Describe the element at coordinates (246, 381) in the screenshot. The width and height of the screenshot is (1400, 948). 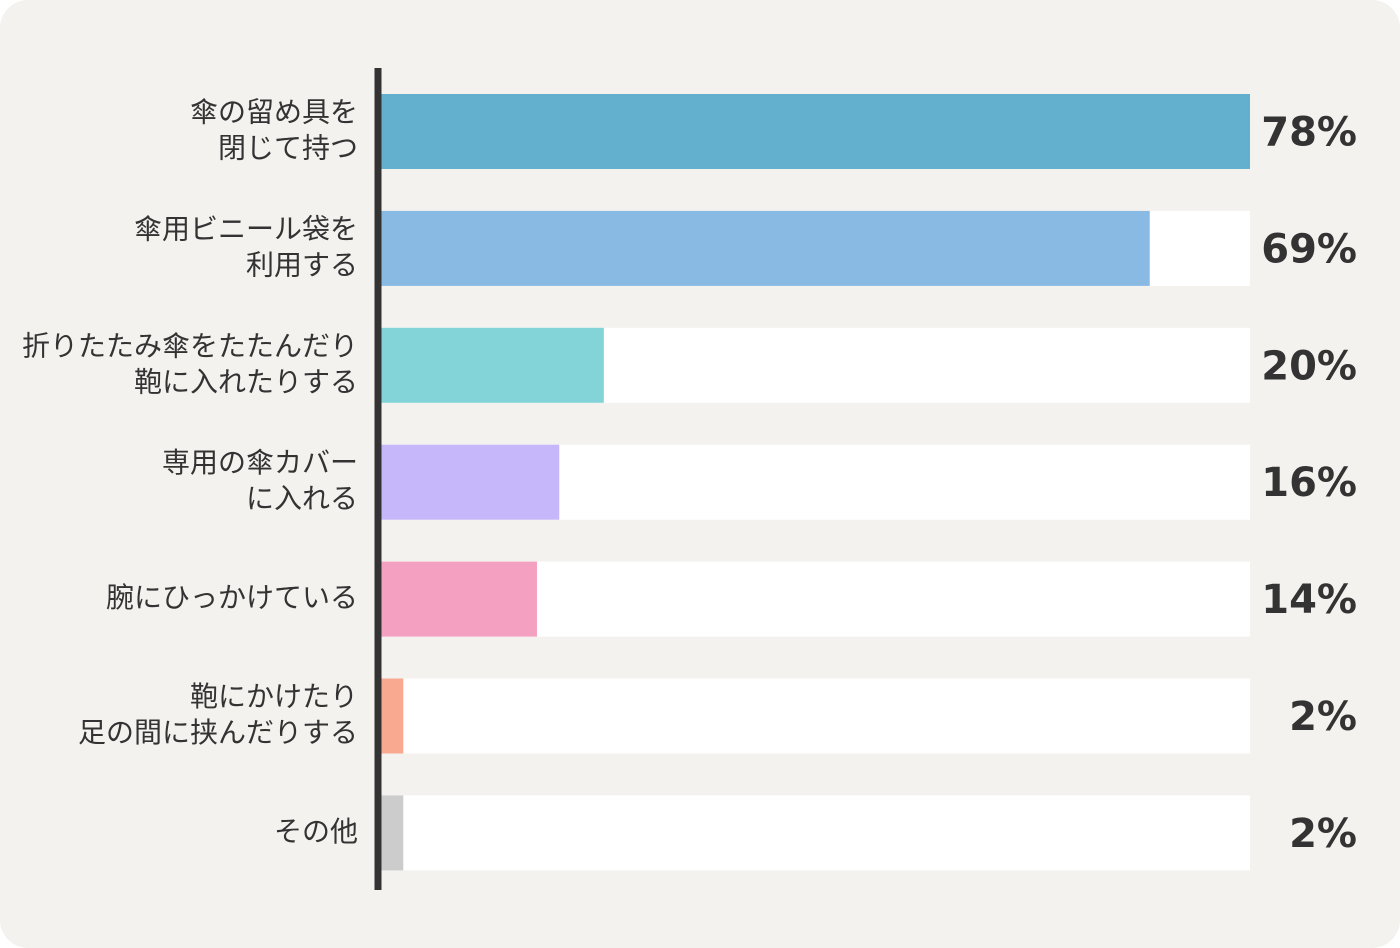
I see `category-label-line: 鞄に入れたりする` at that location.